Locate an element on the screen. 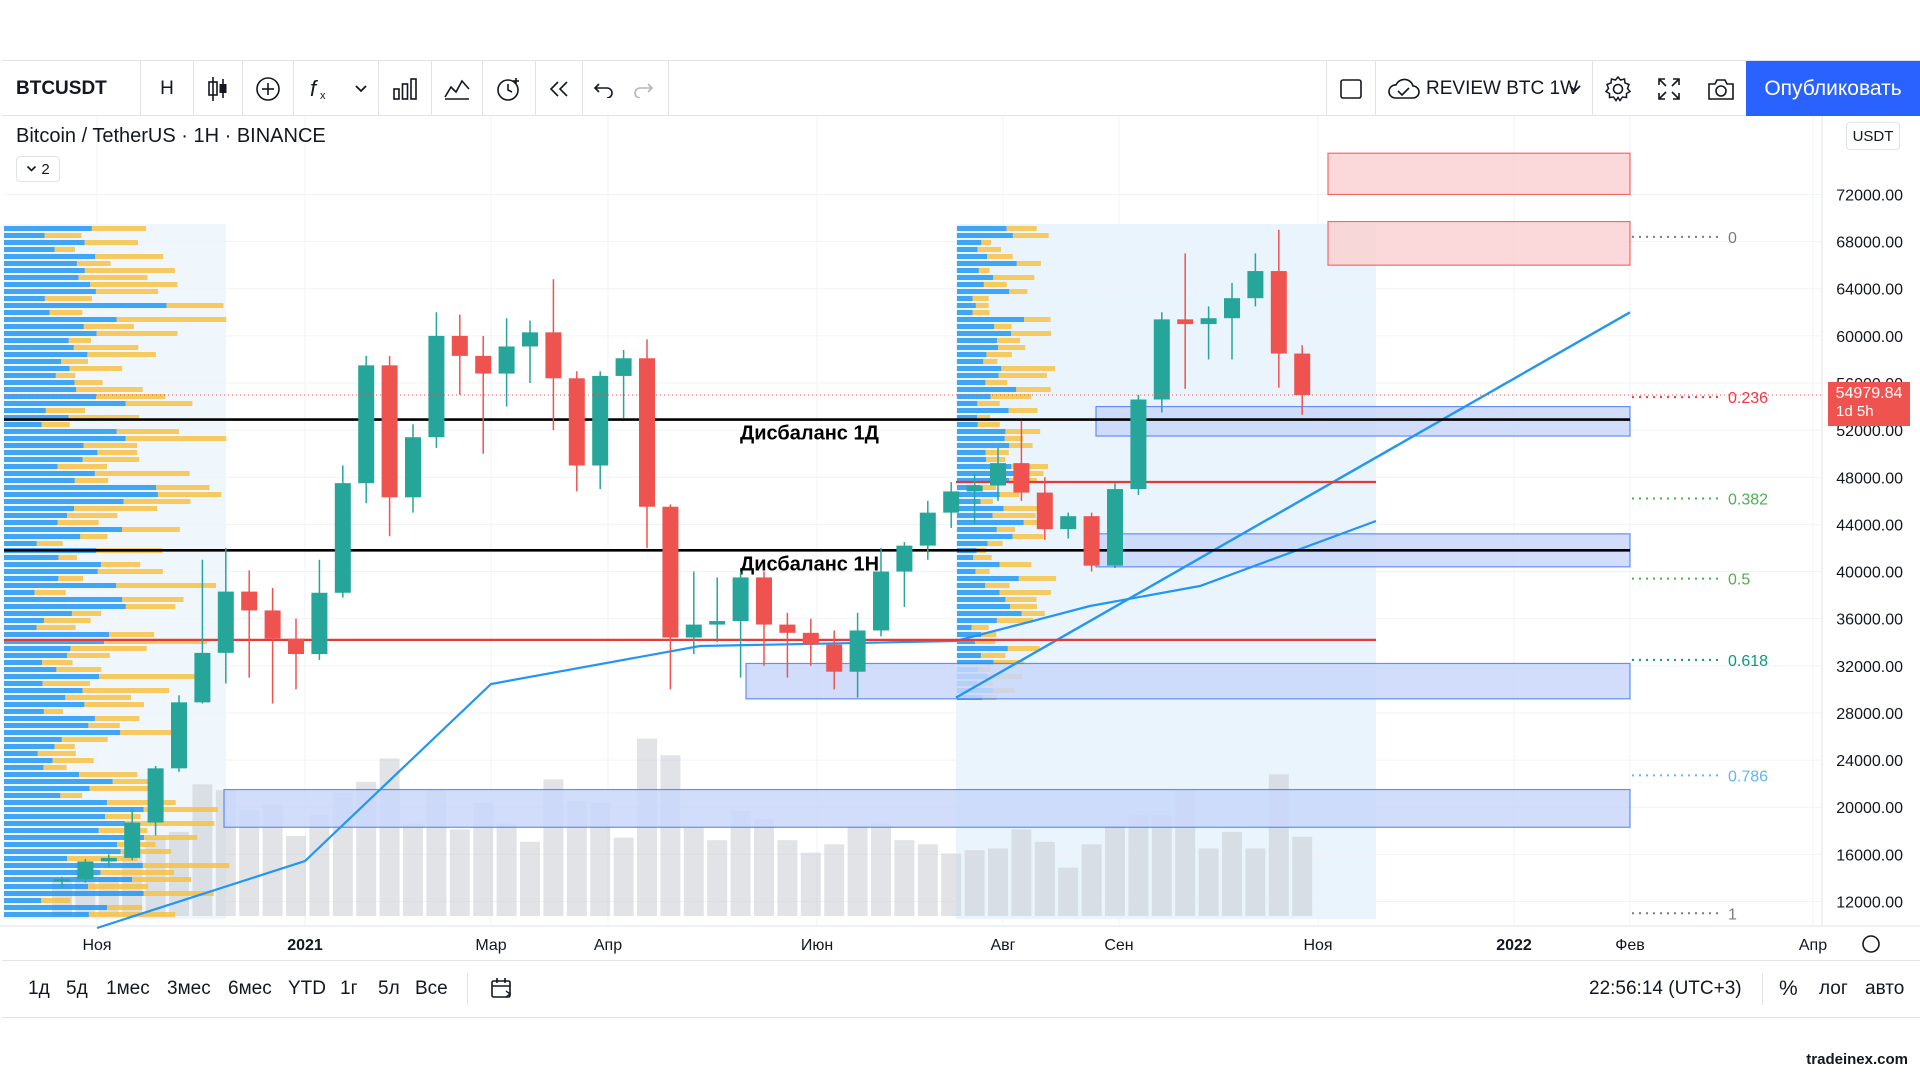  fullscreen-icon is located at coordinates (1669, 89).